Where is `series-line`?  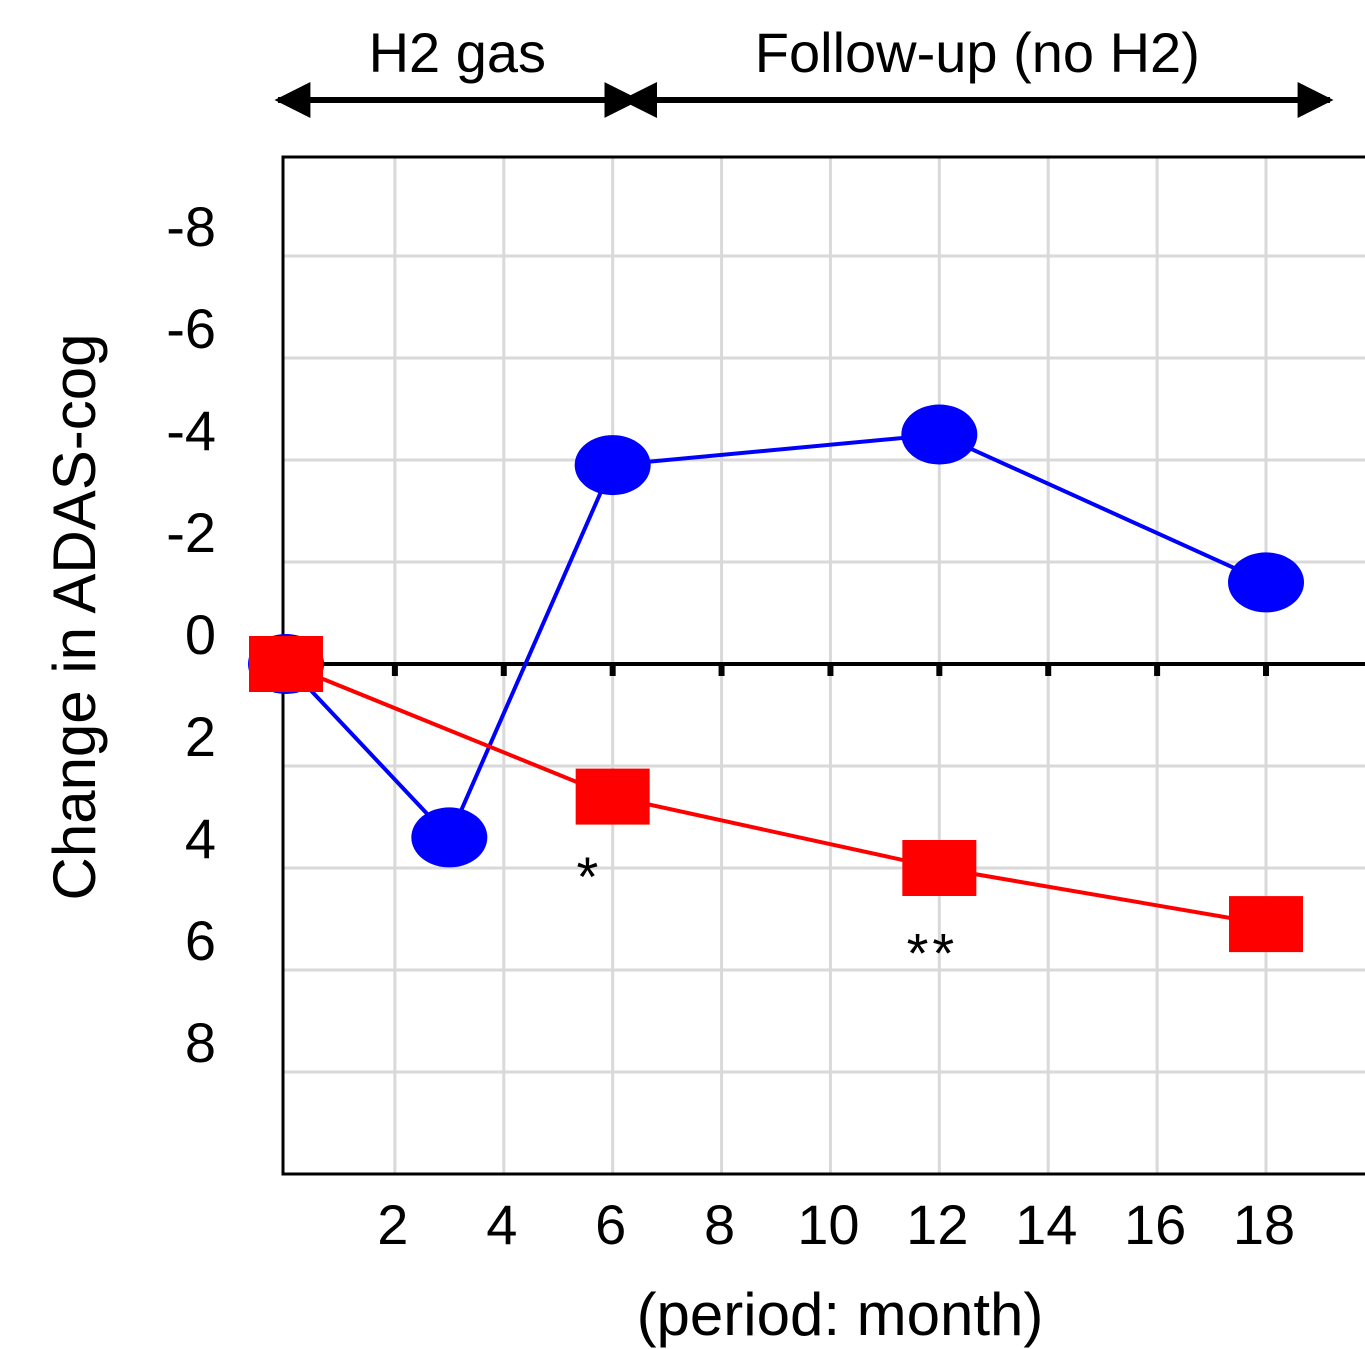
series-line is located at coordinates (776, 794).